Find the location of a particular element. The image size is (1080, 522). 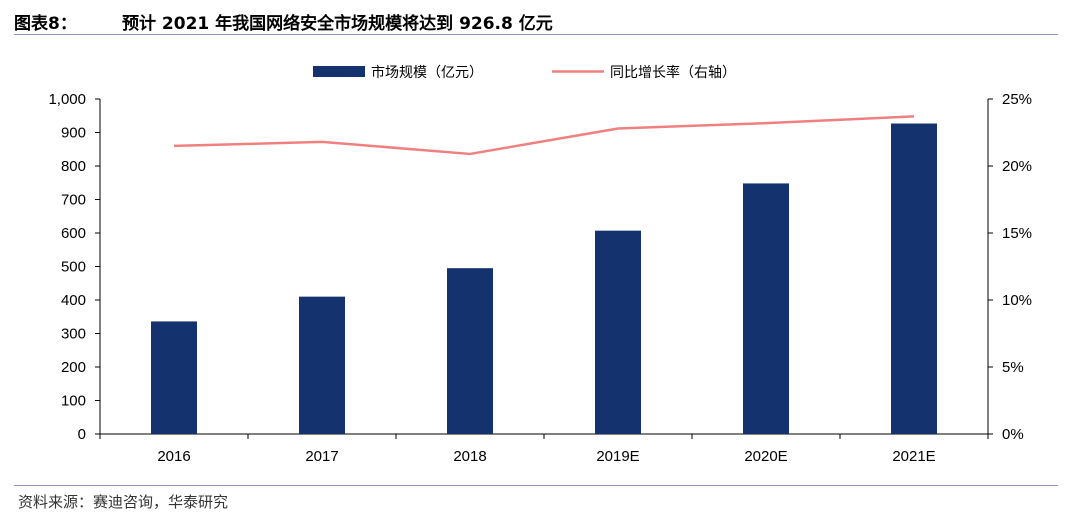

x-tick-label: 2020E is located at coordinates (765, 456).